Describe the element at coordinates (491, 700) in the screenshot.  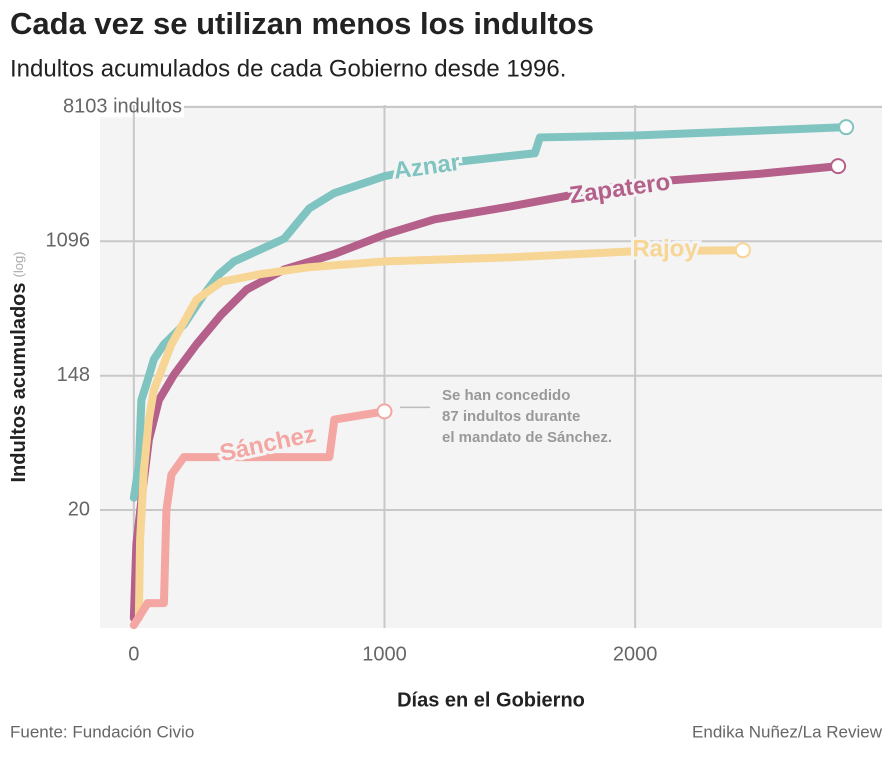
I see `x-axis-title: Días en el Gobierno` at that location.